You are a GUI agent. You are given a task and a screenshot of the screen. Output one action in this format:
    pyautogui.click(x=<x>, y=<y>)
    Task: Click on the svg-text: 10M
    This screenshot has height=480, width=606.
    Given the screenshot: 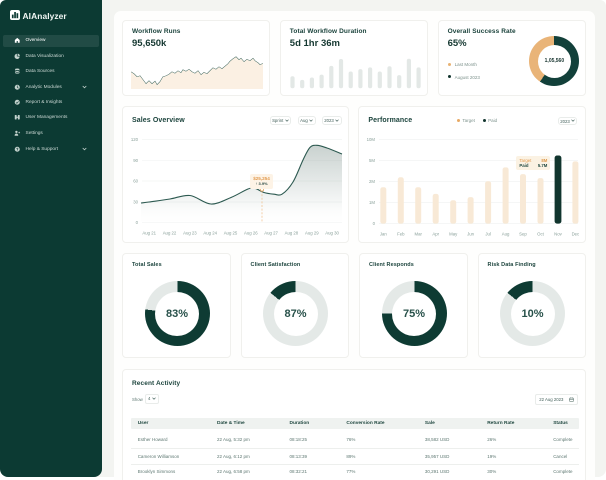 What is the action you would take?
    pyautogui.click(x=371, y=139)
    